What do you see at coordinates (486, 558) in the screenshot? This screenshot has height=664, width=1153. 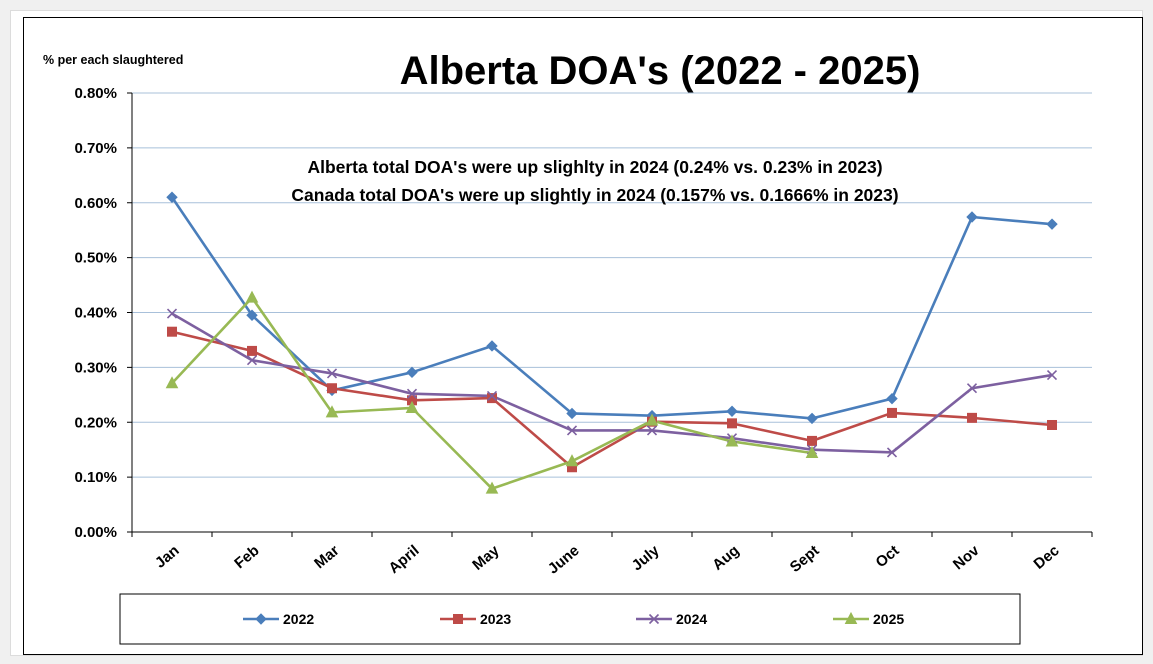 I see `x-tick-label: May` at bounding box center [486, 558].